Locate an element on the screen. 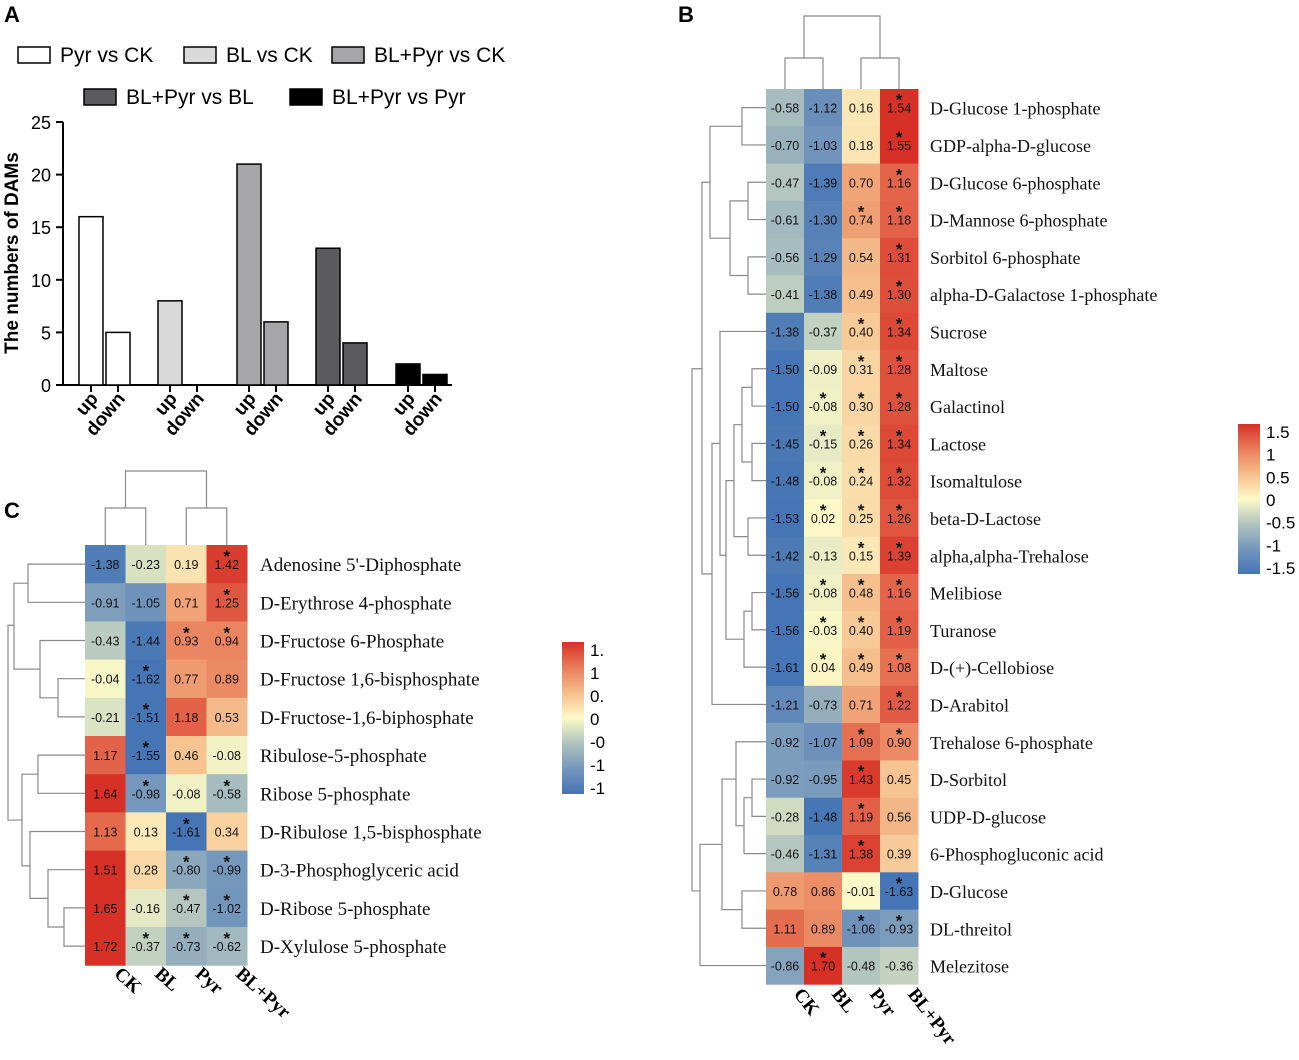 This screenshot has width=1299, height=1060. cell-value: -1.05 is located at coordinates (146, 603).